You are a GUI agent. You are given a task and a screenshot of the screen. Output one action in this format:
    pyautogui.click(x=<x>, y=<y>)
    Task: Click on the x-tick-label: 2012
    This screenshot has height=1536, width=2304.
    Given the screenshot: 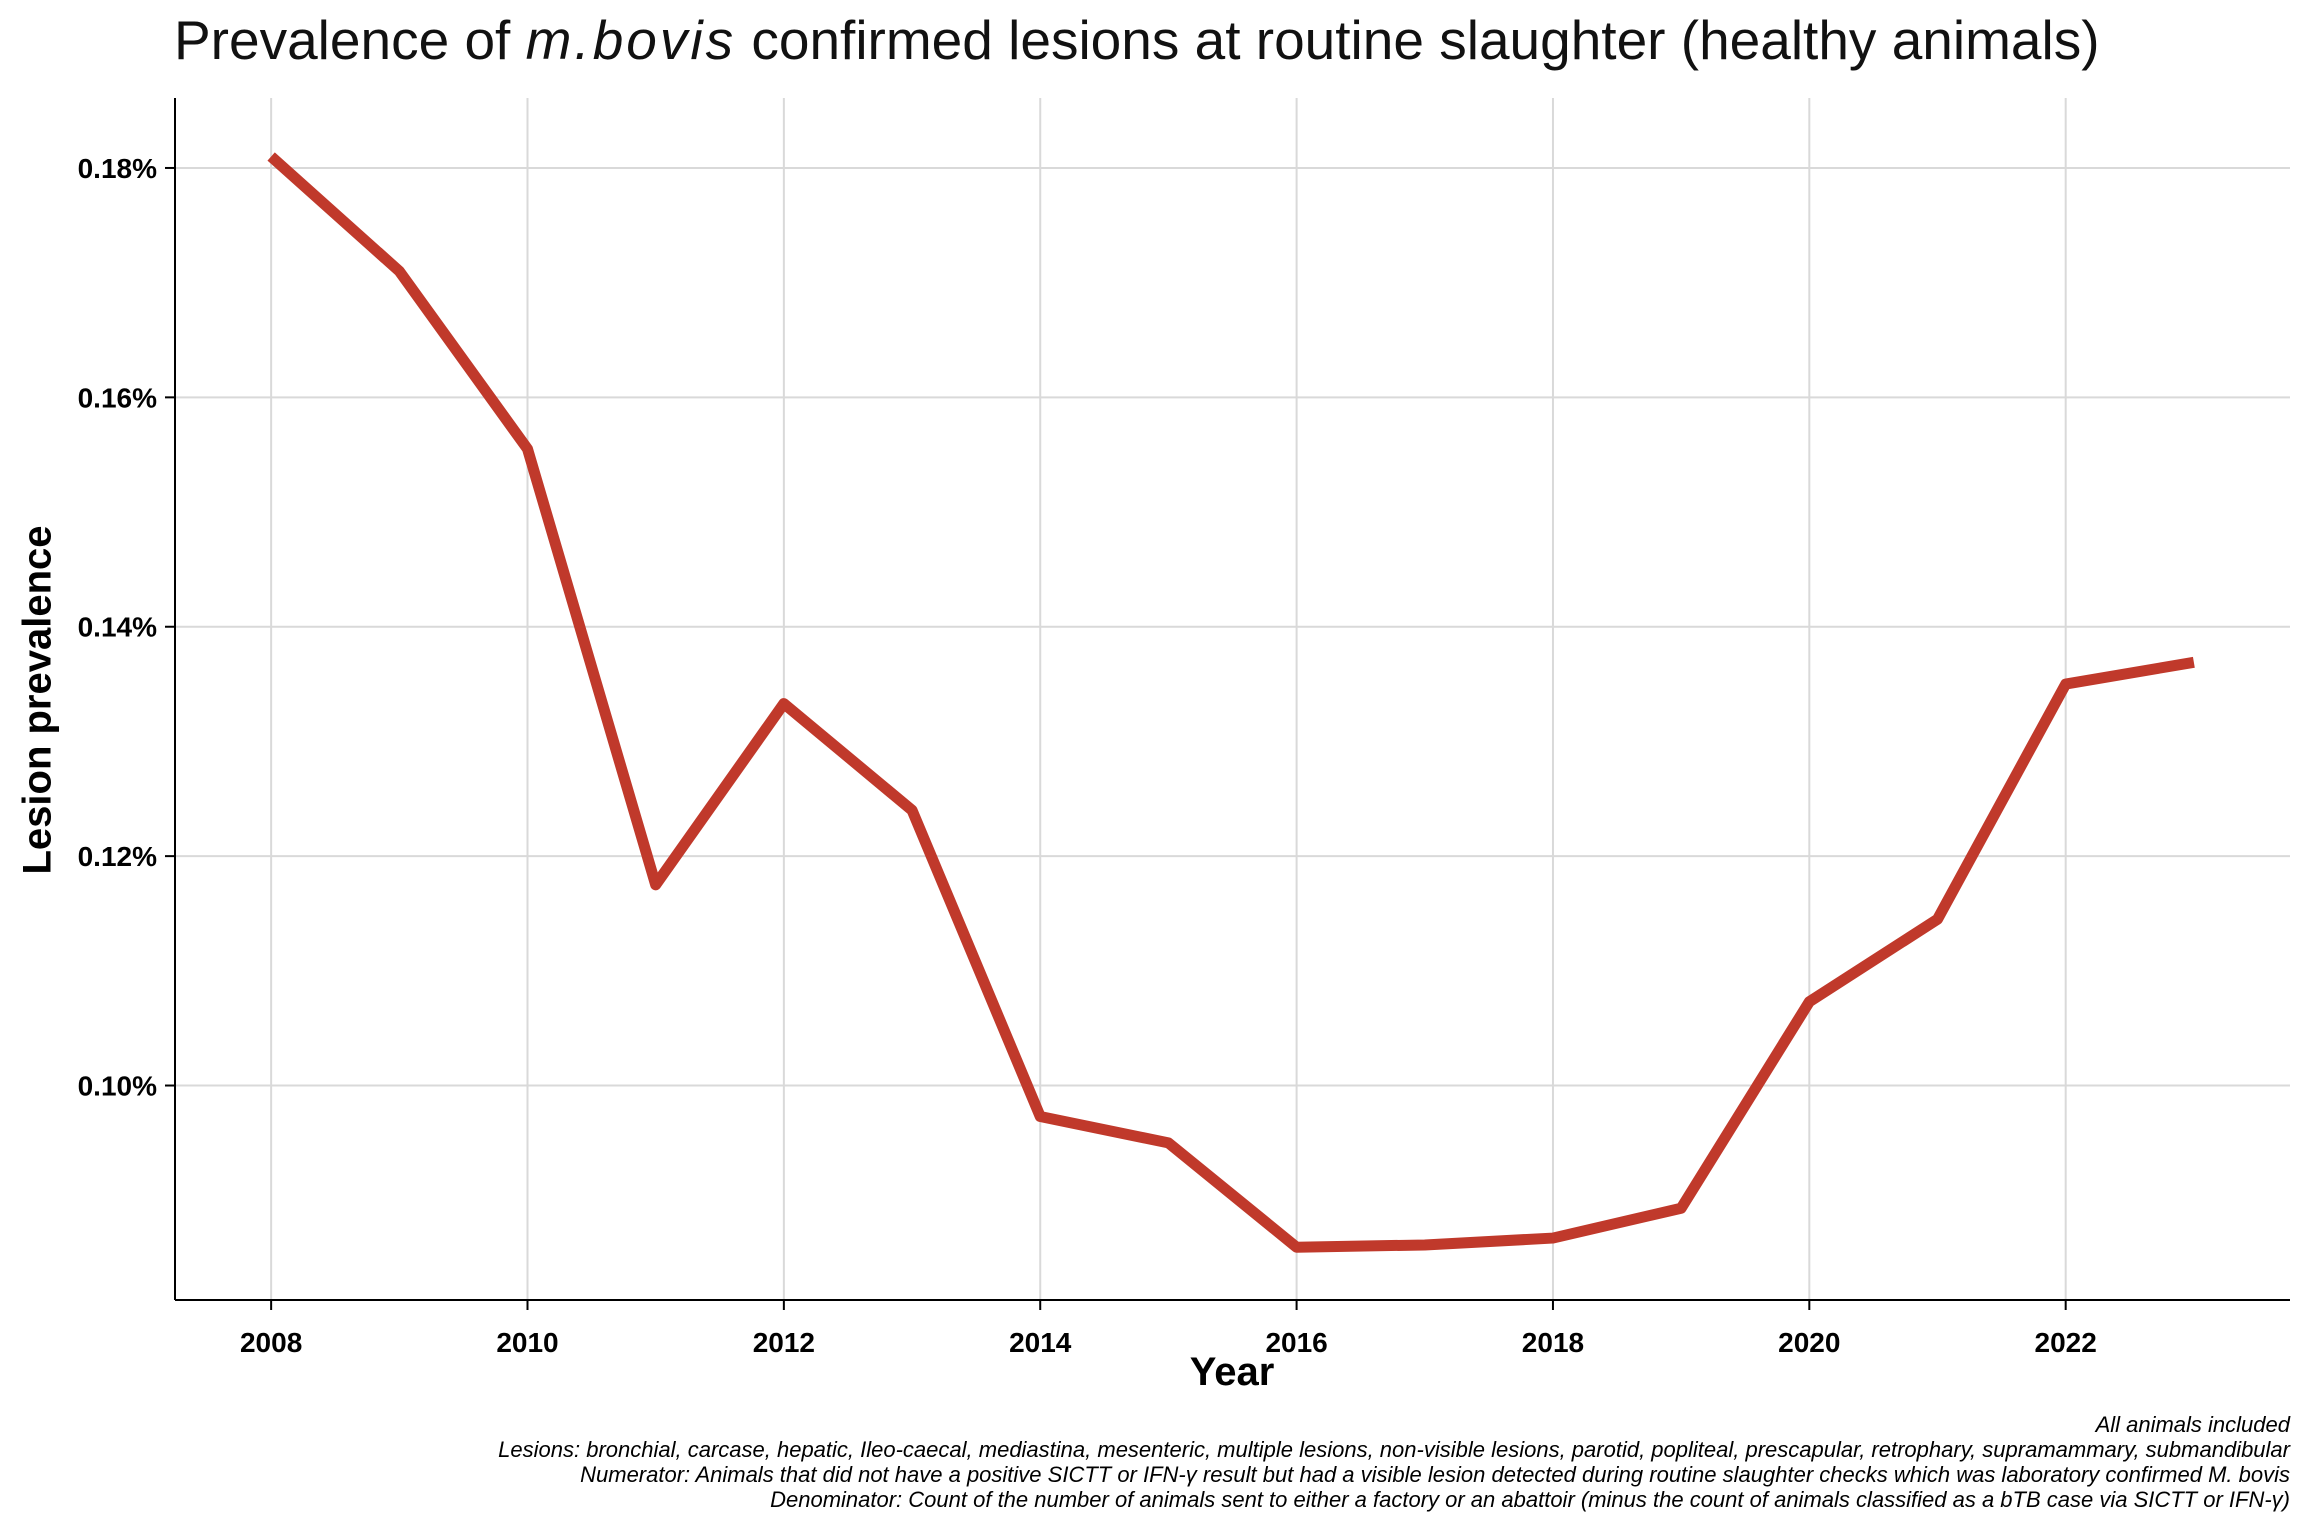 What is the action you would take?
    pyautogui.click(x=784, y=1342)
    